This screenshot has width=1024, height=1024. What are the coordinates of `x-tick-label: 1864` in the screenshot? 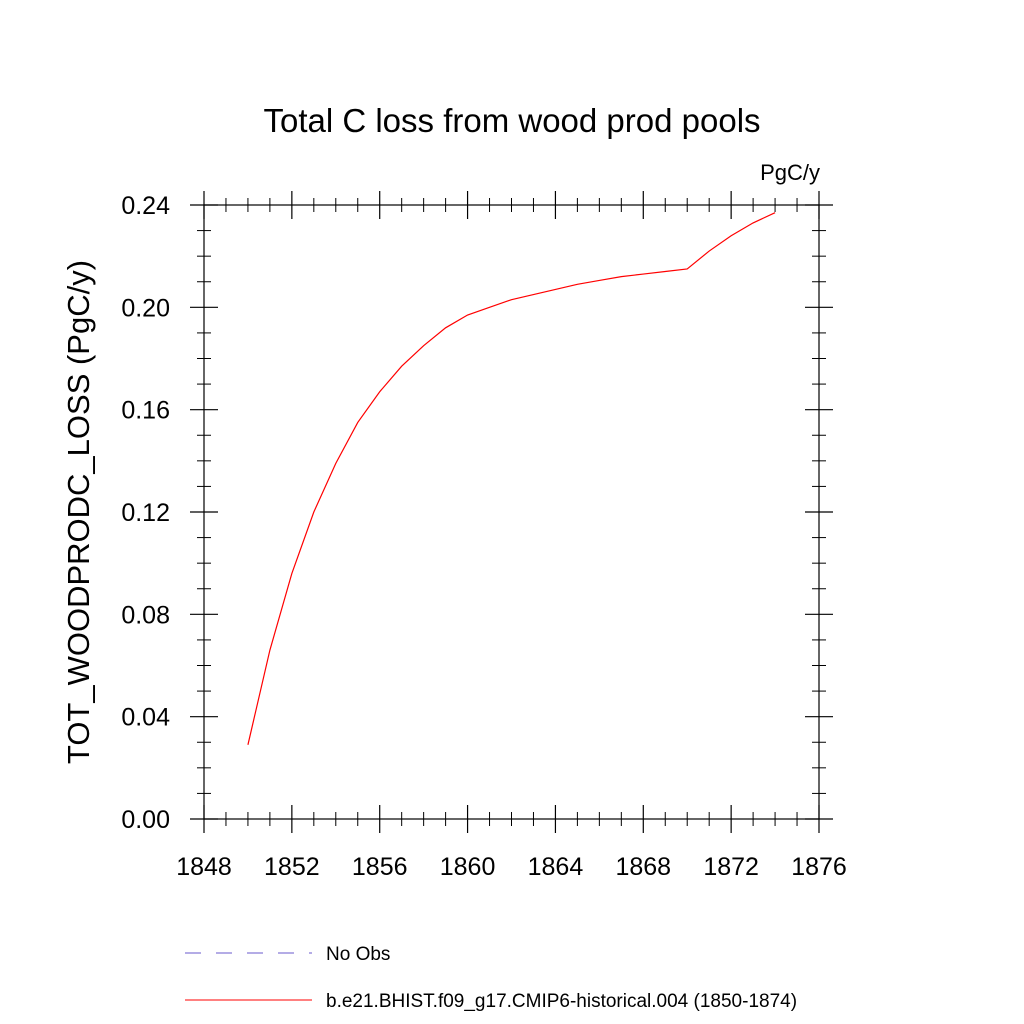 It's located at (556, 867).